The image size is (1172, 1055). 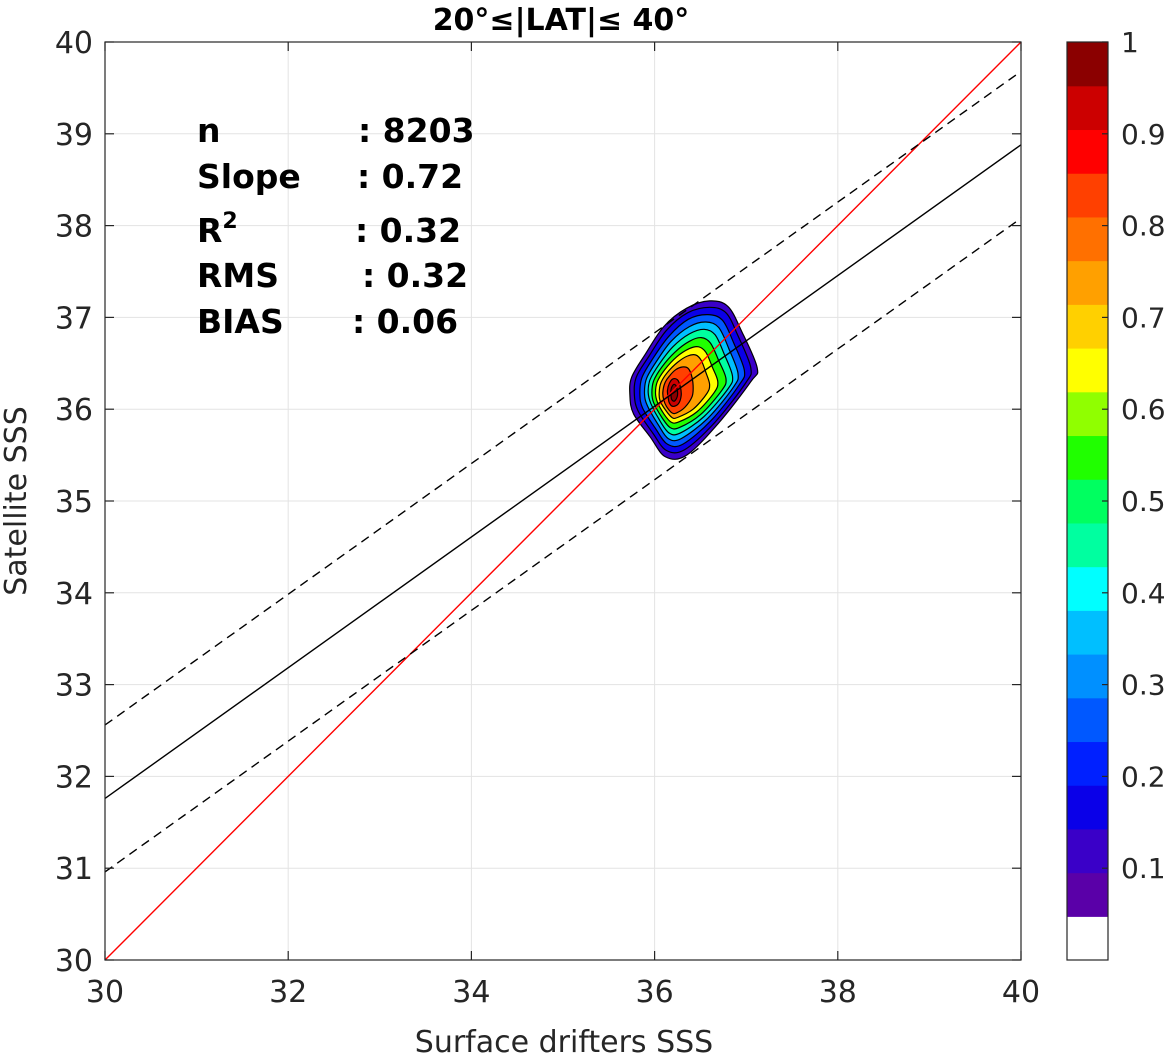 What do you see at coordinates (74, 502) in the screenshot?
I see `y-tick-label: 35` at bounding box center [74, 502].